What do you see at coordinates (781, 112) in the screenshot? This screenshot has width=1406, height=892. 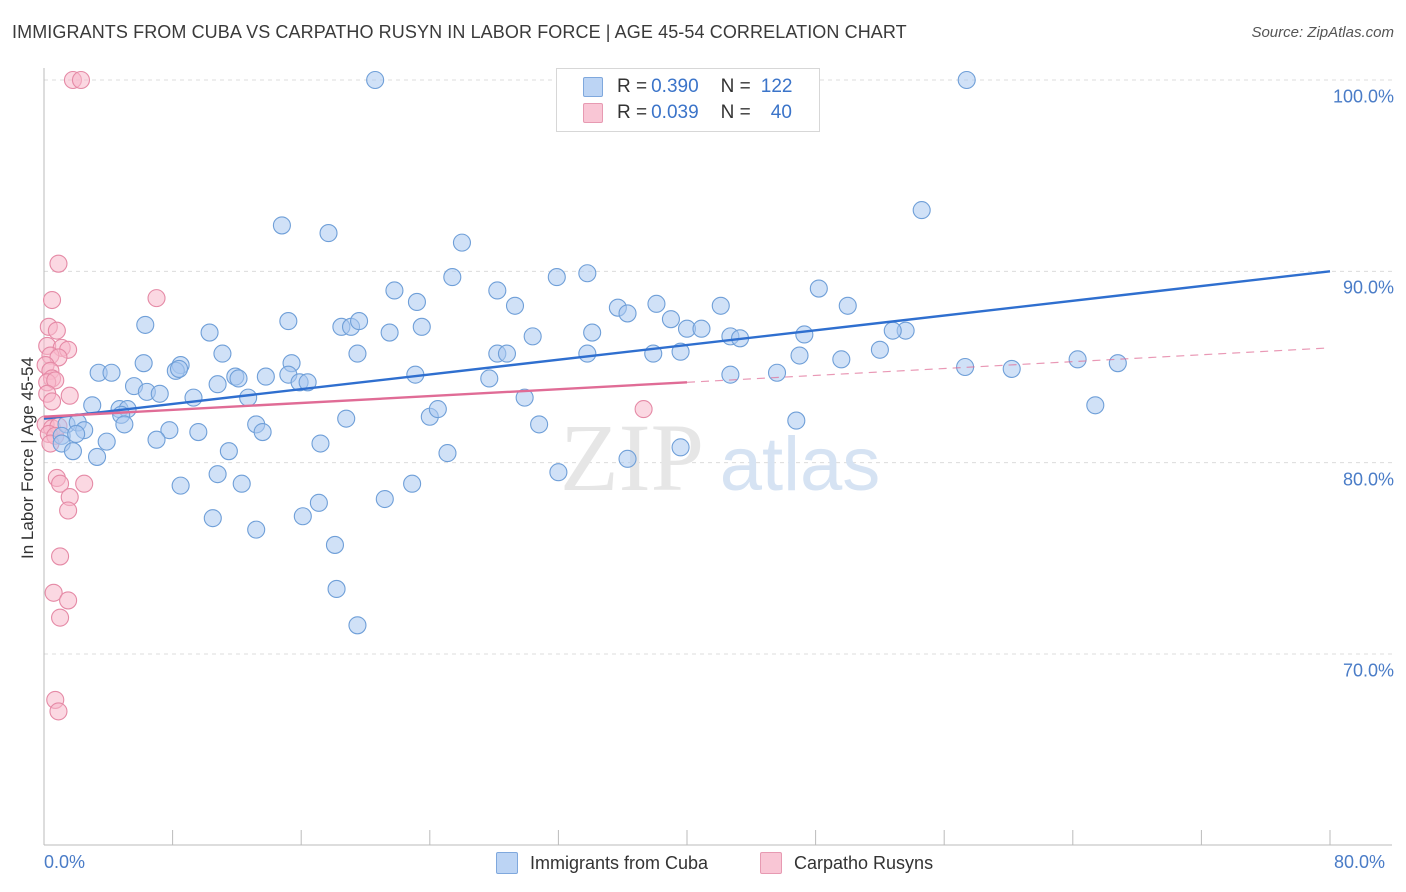 I see `legend-n-value-rusyn: 40` at bounding box center [781, 112].